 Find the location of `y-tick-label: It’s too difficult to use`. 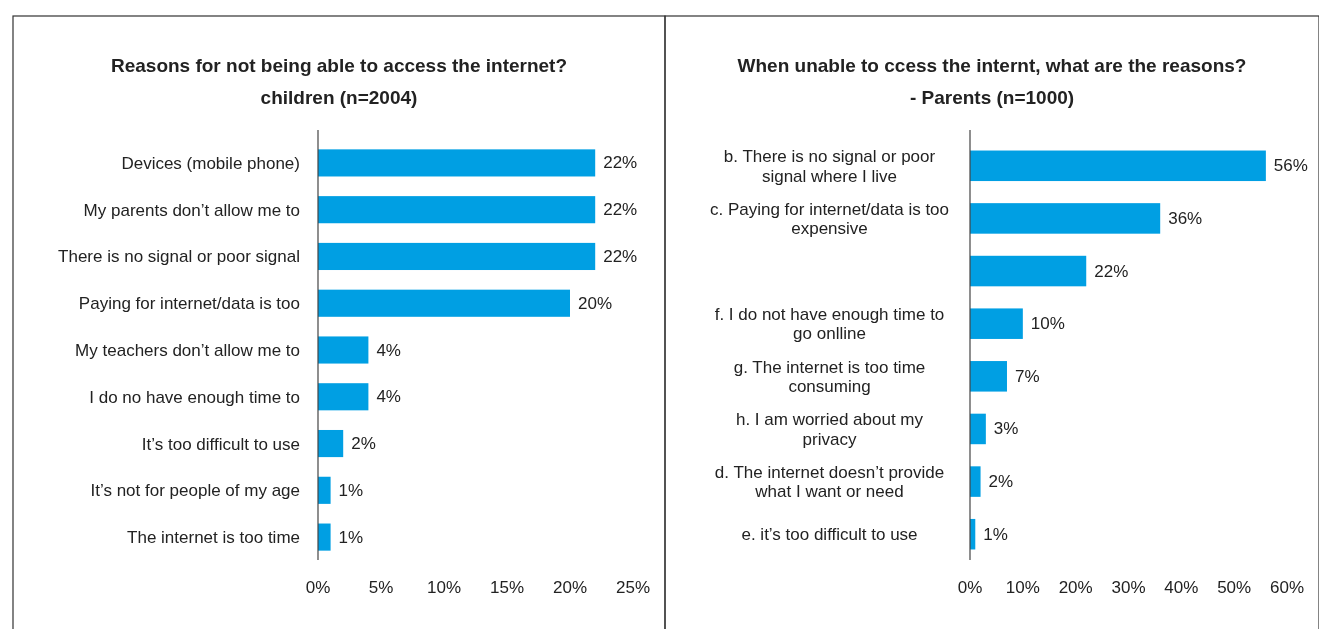

y-tick-label: It’s too difficult to use is located at coordinates (220, 444).